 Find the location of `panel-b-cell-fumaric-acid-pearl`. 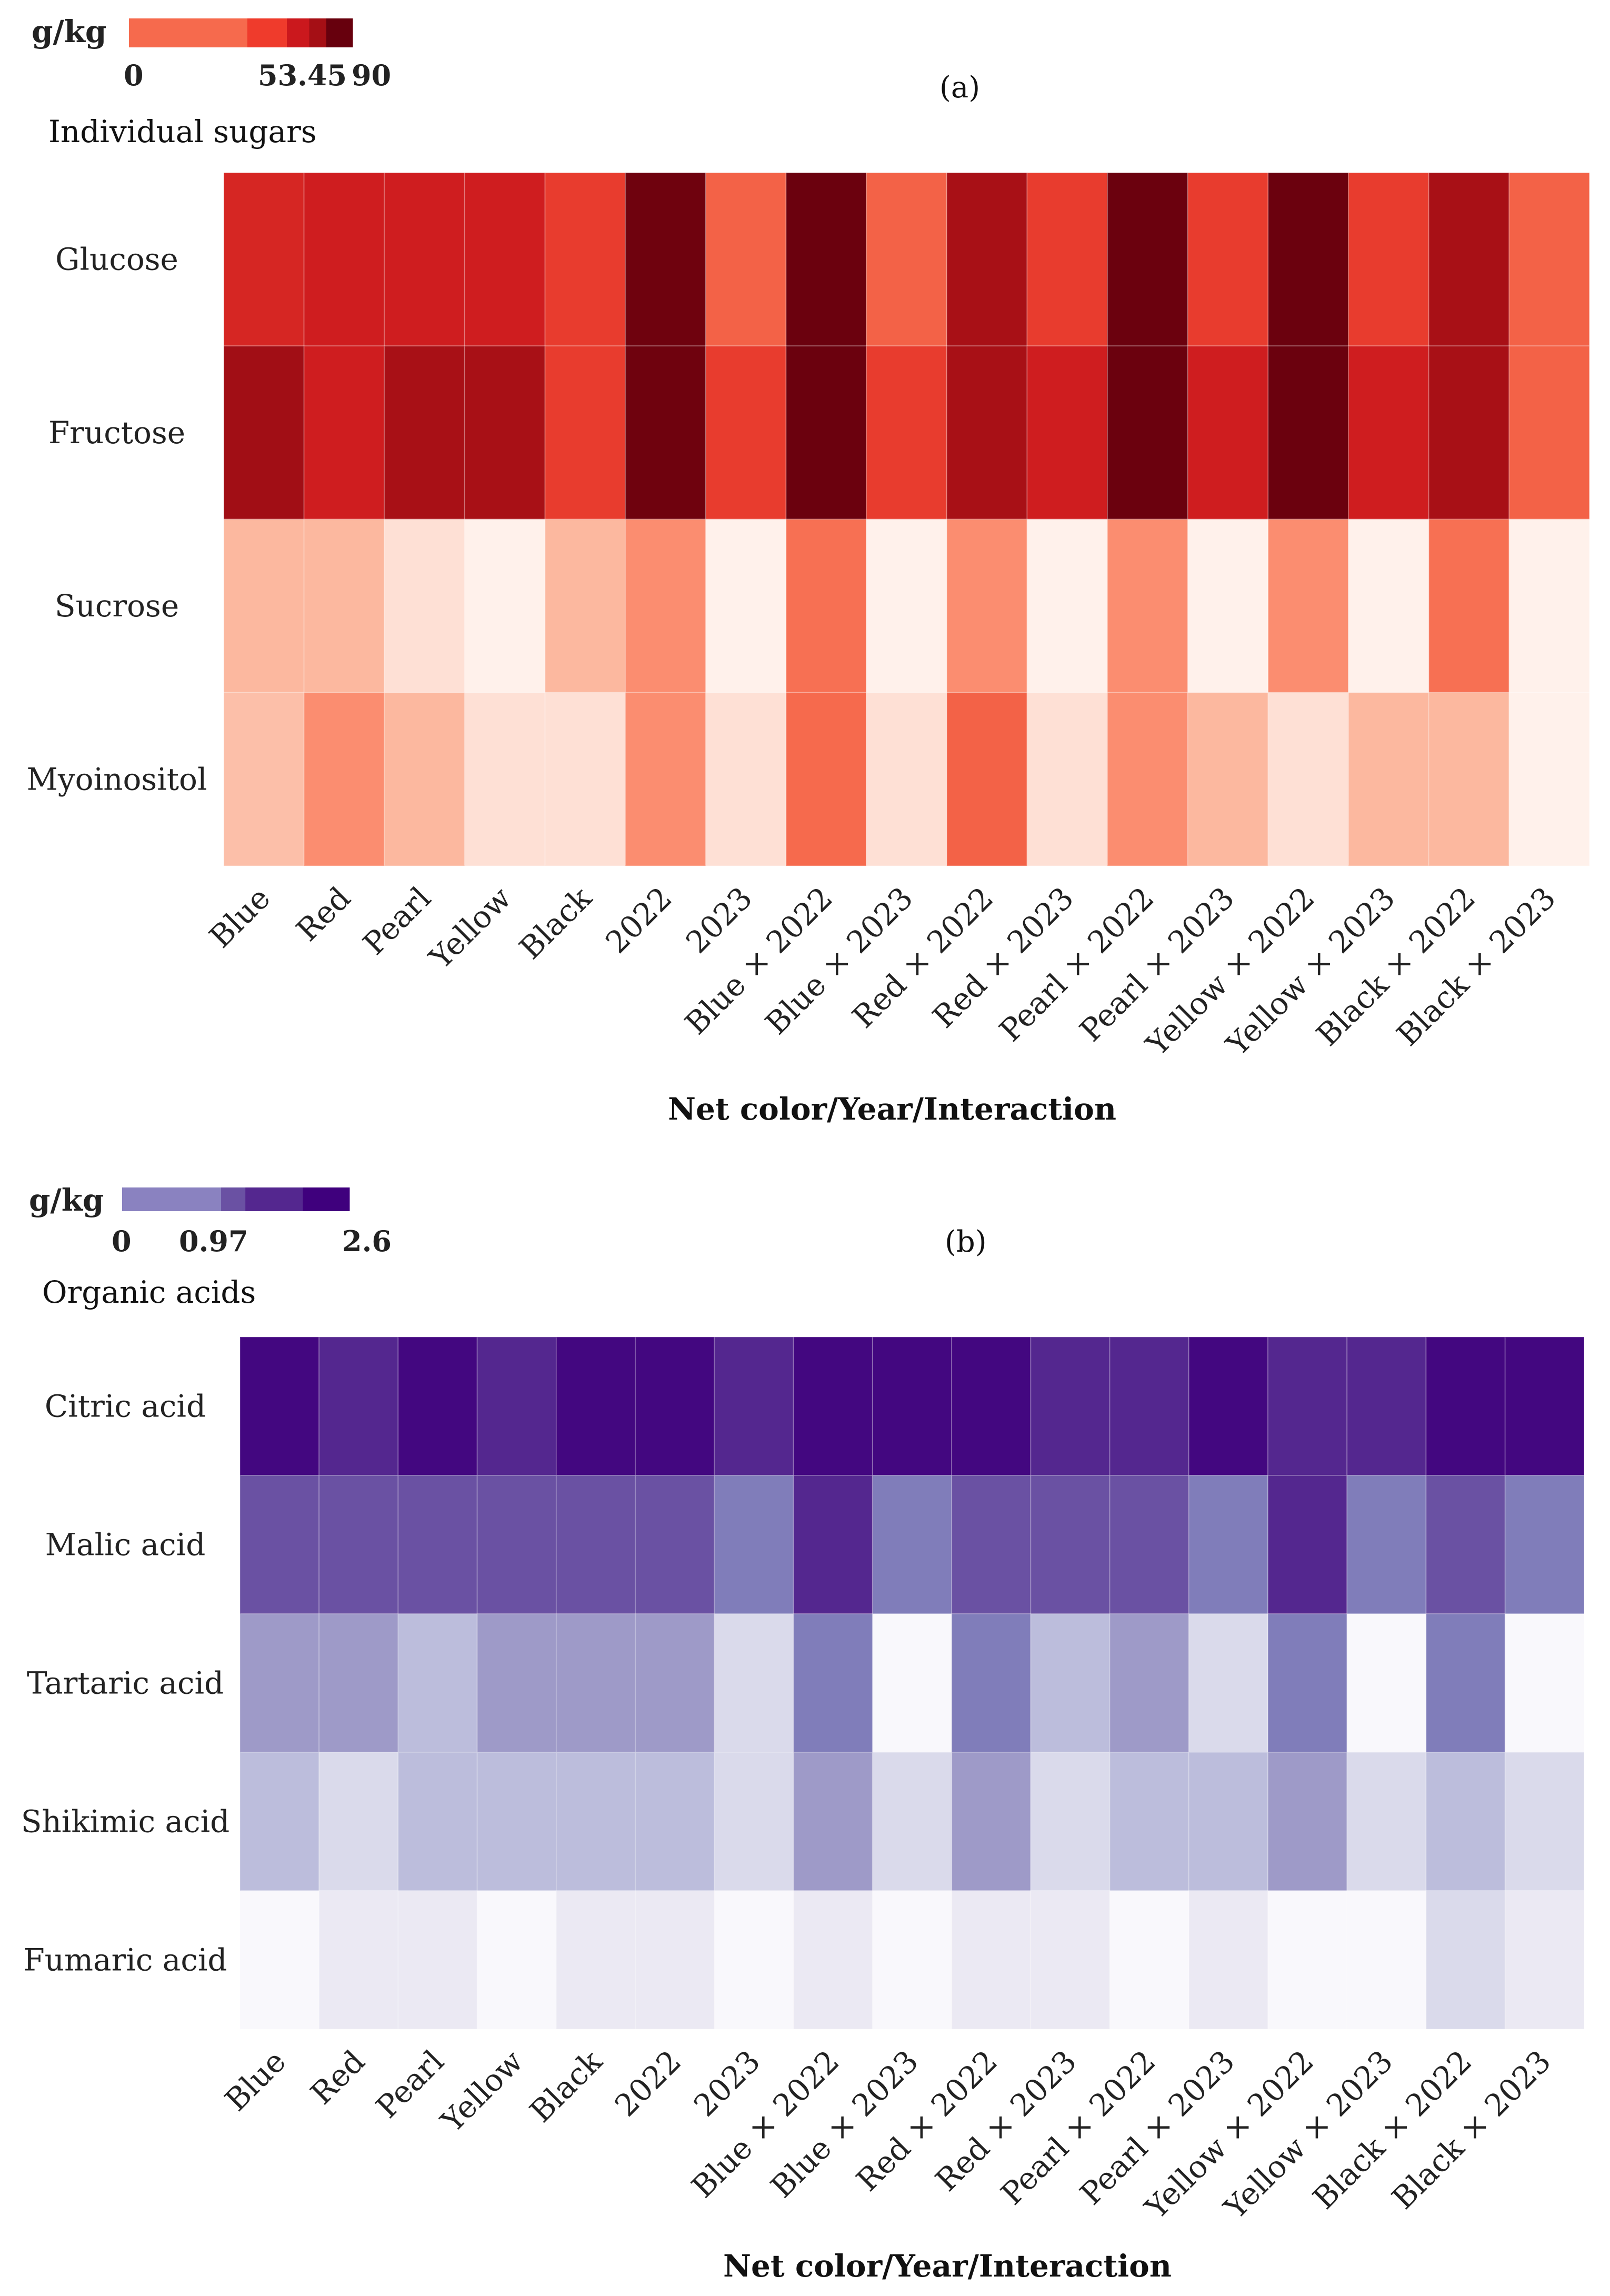

panel-b-cell-fumaric-acid-pearl is located at coordinates (437, 1960).